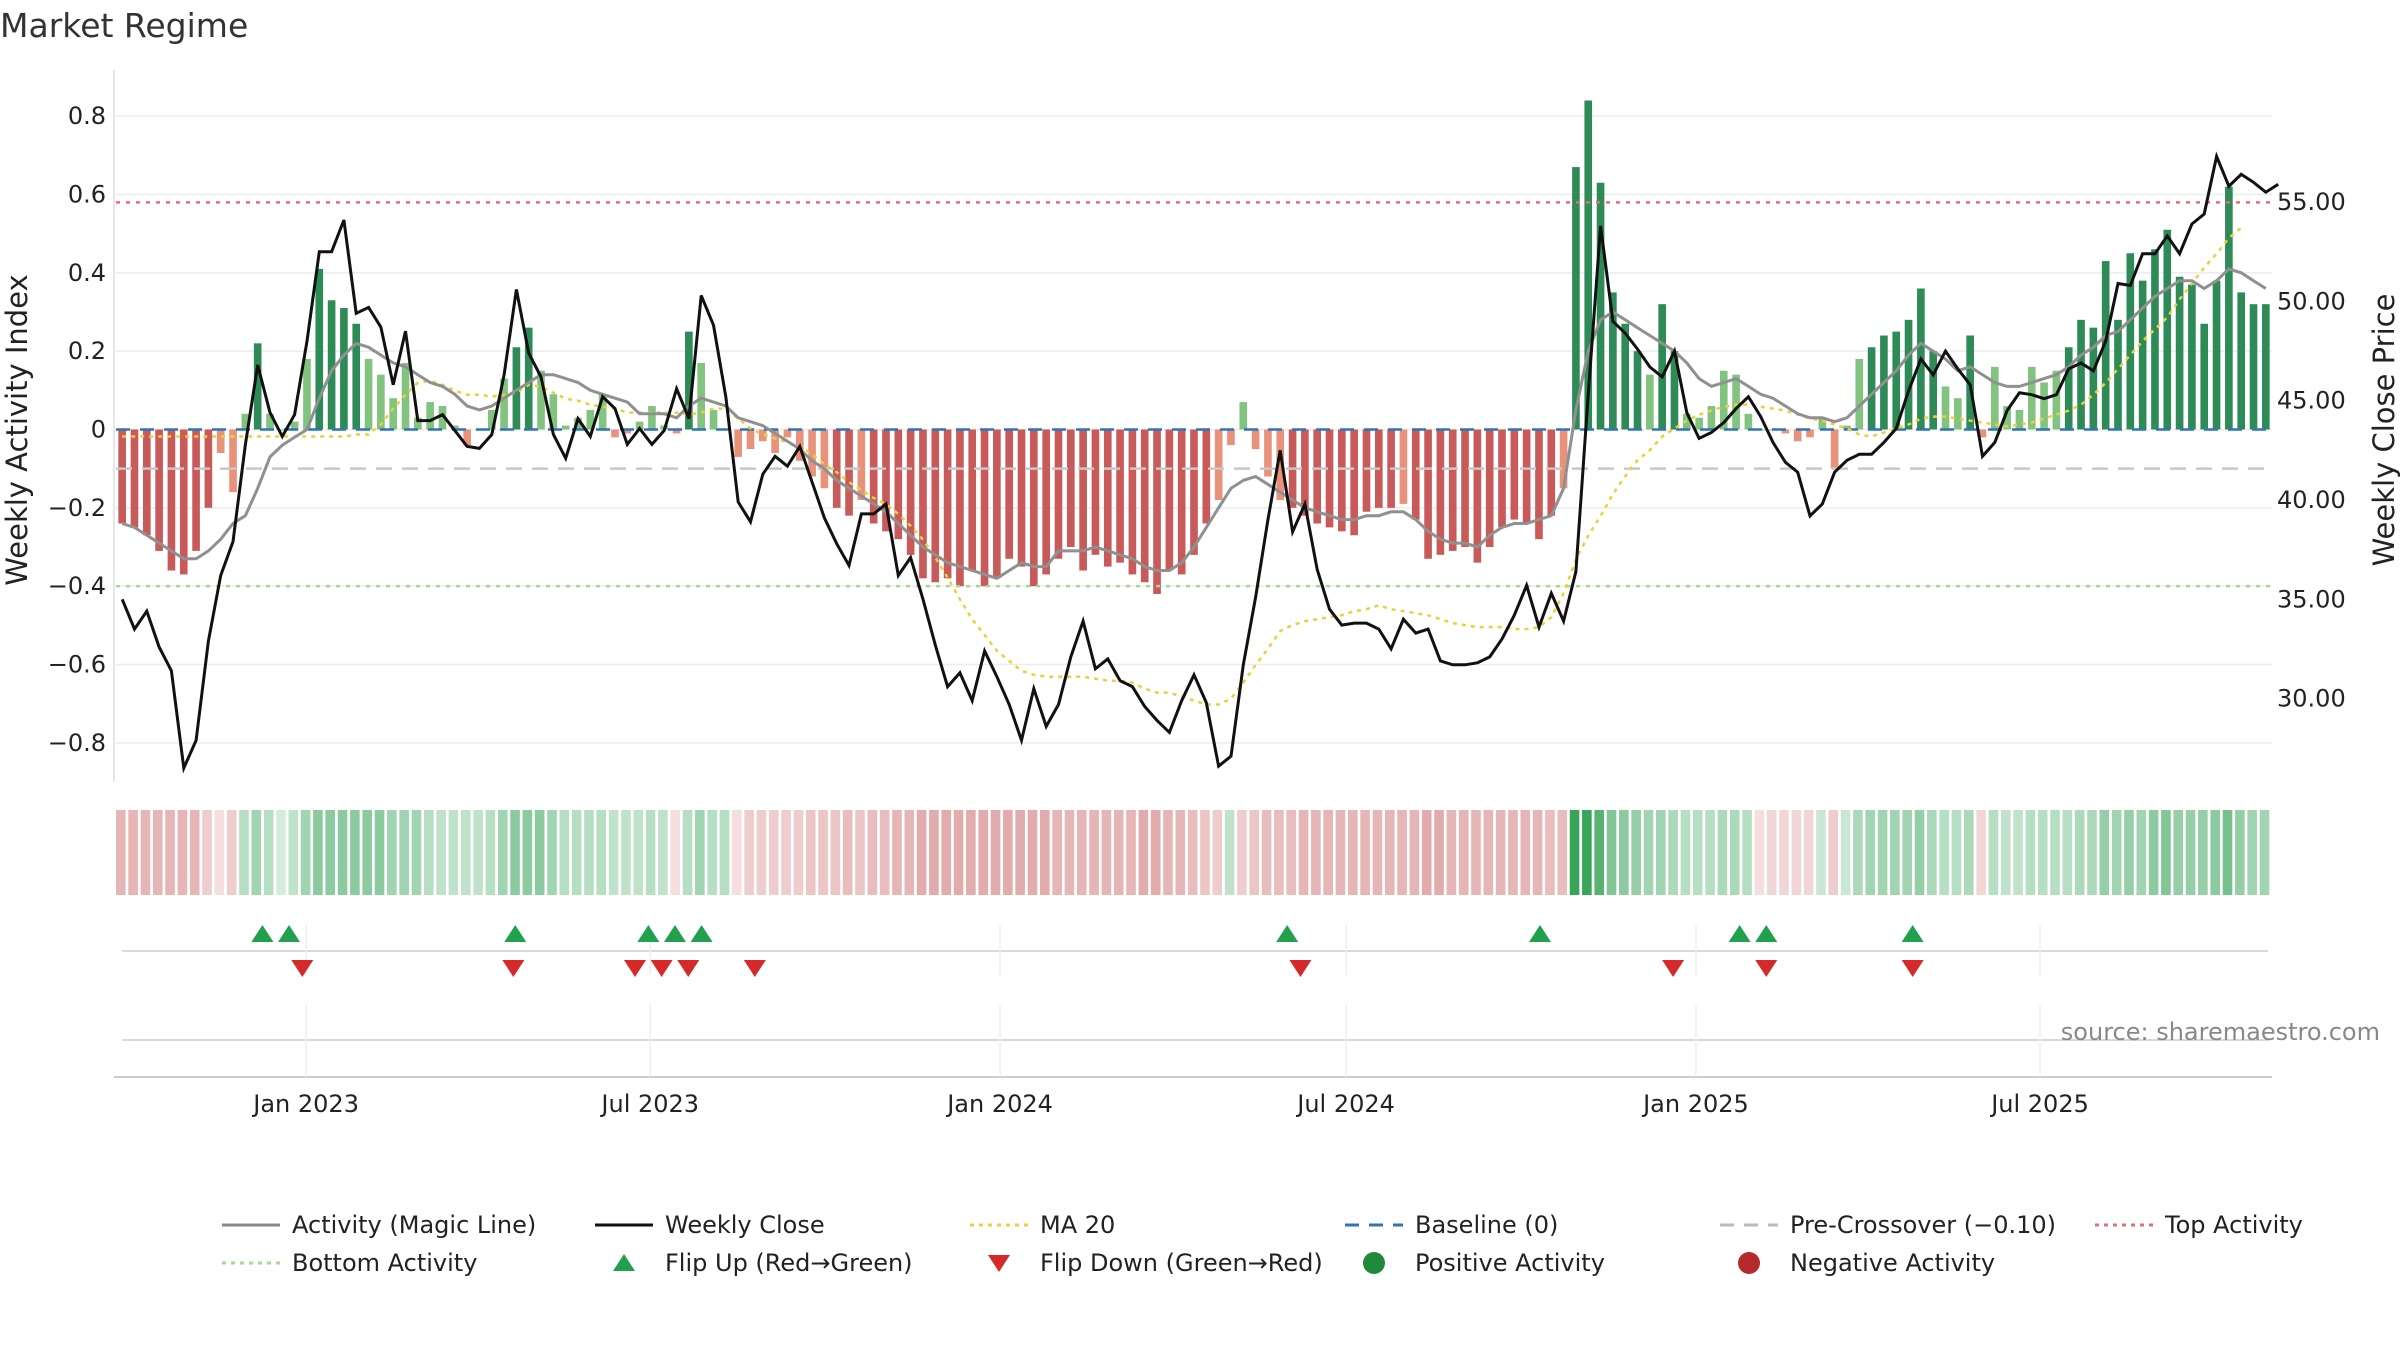  I want to click on legend-item: Pre-Crossover (−0.10), so click(1888, 1225).